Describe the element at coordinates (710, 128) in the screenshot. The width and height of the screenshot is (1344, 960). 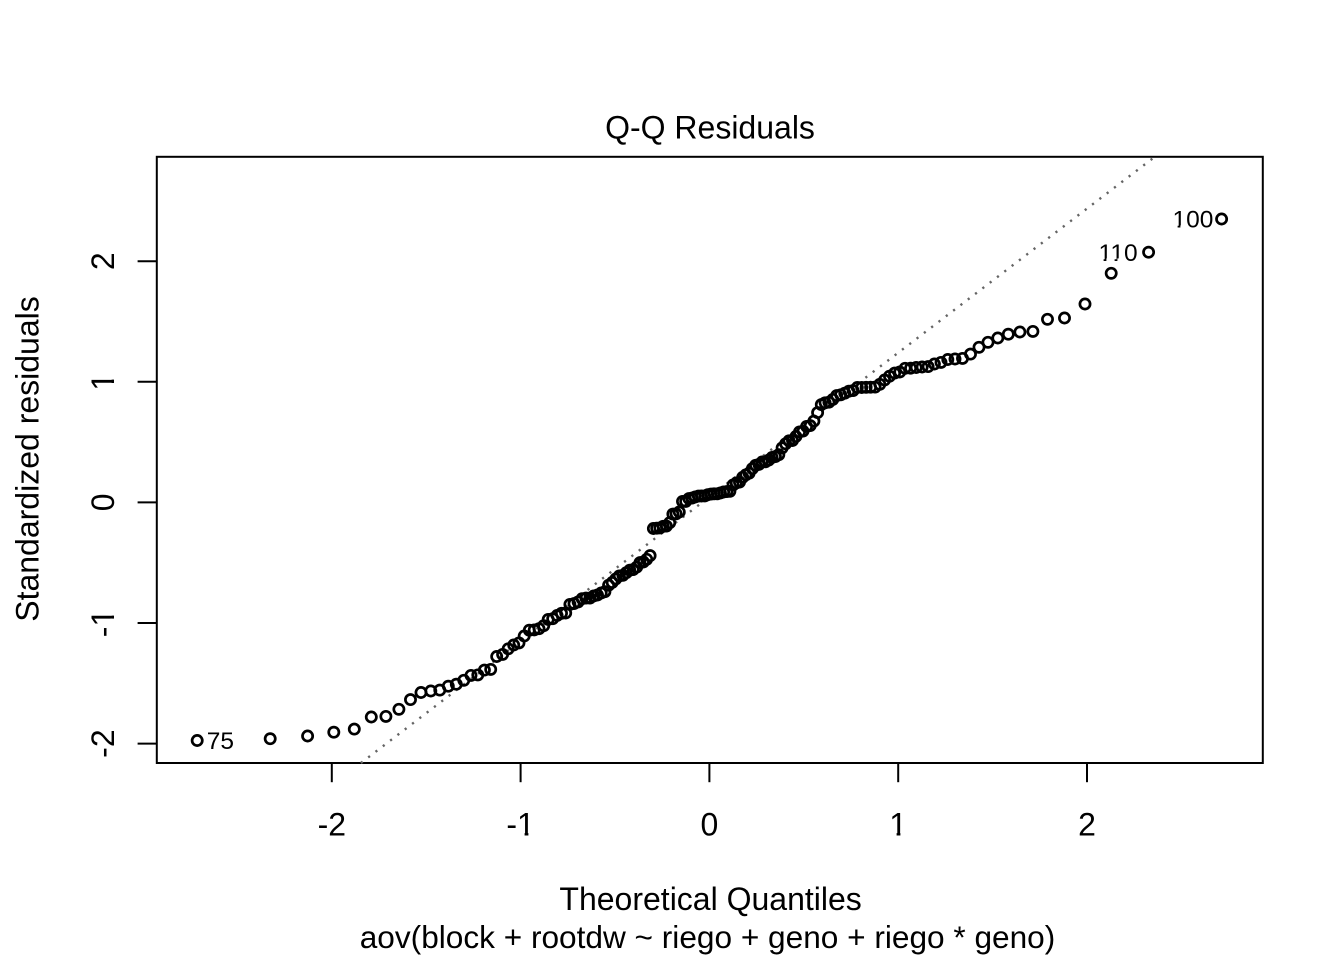
I see `svg-text: Q-Q Residuals` at that location.